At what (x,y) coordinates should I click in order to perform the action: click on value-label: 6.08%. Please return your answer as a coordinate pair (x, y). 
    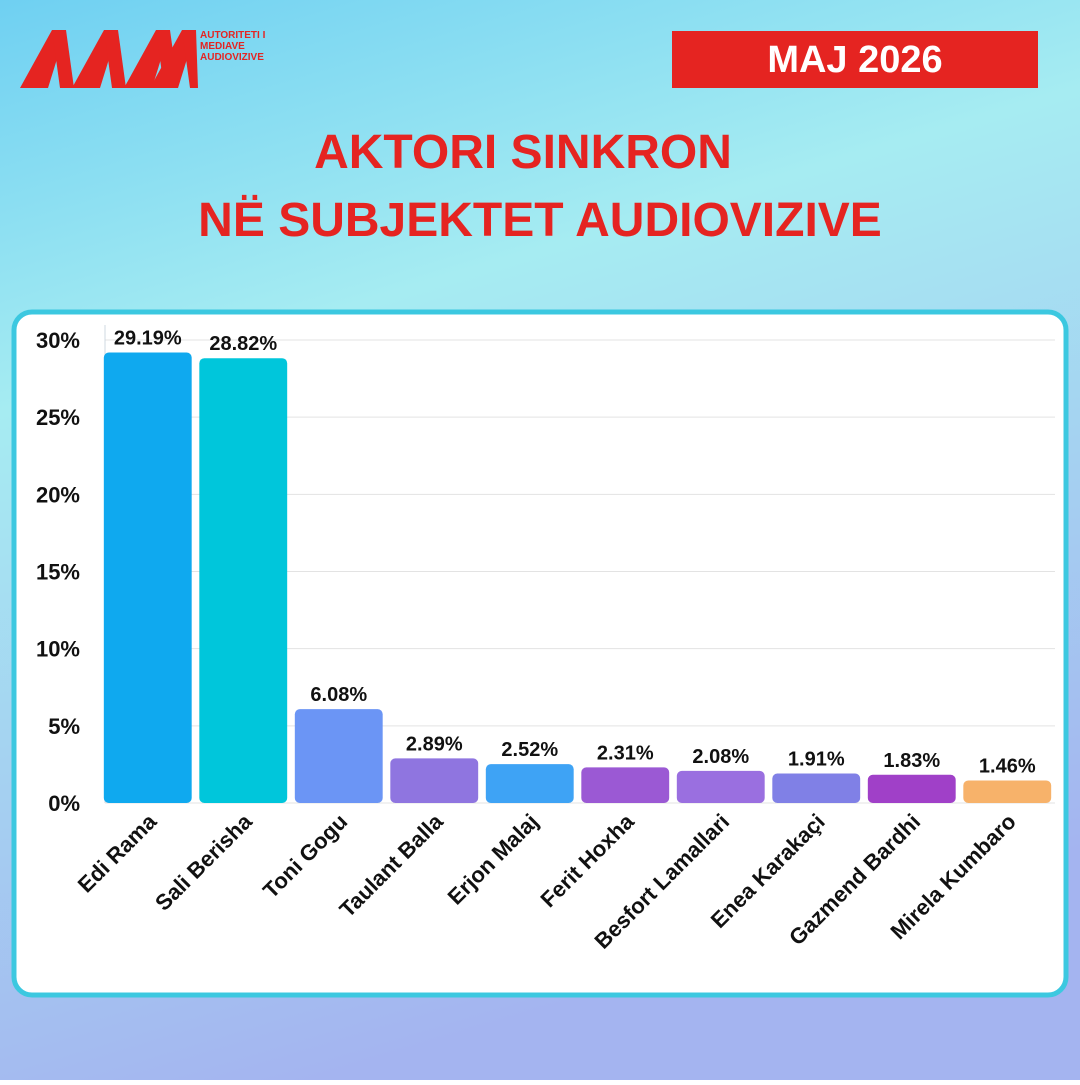
    Looking at the image, I should click on (338, 695).